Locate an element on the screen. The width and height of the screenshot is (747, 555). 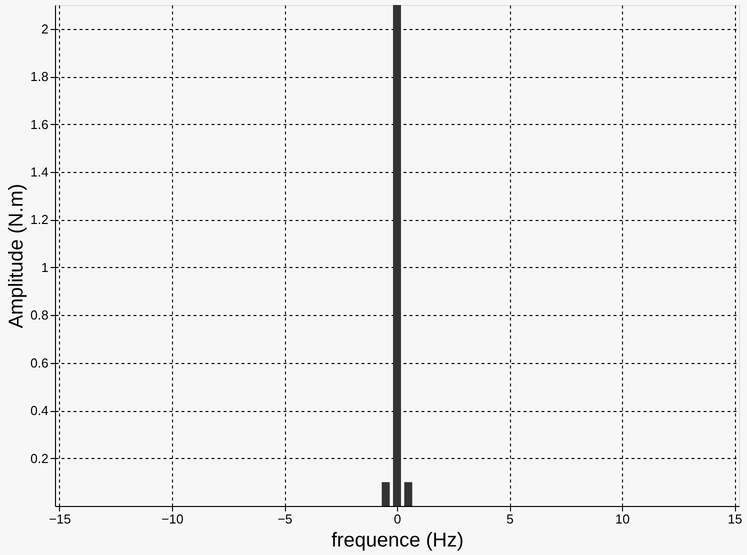
x-tick-label: 0 is located at coordinates (398, 519).